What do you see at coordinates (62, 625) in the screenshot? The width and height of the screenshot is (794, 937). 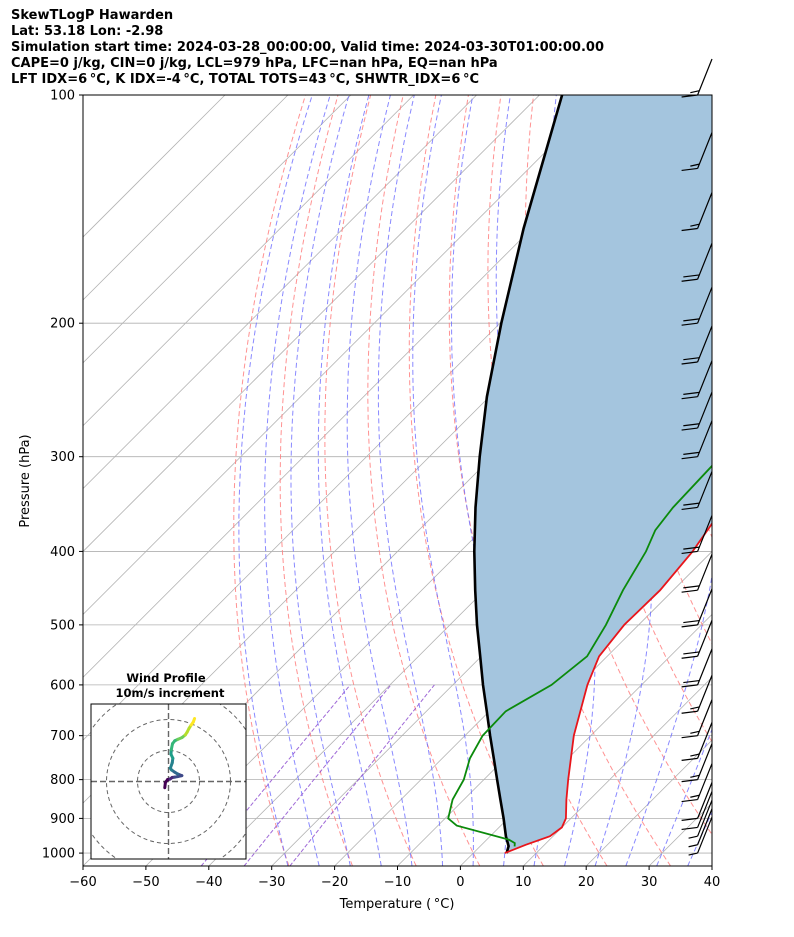 I see `y-tick-label: 500` at bounding box center [62, 625].